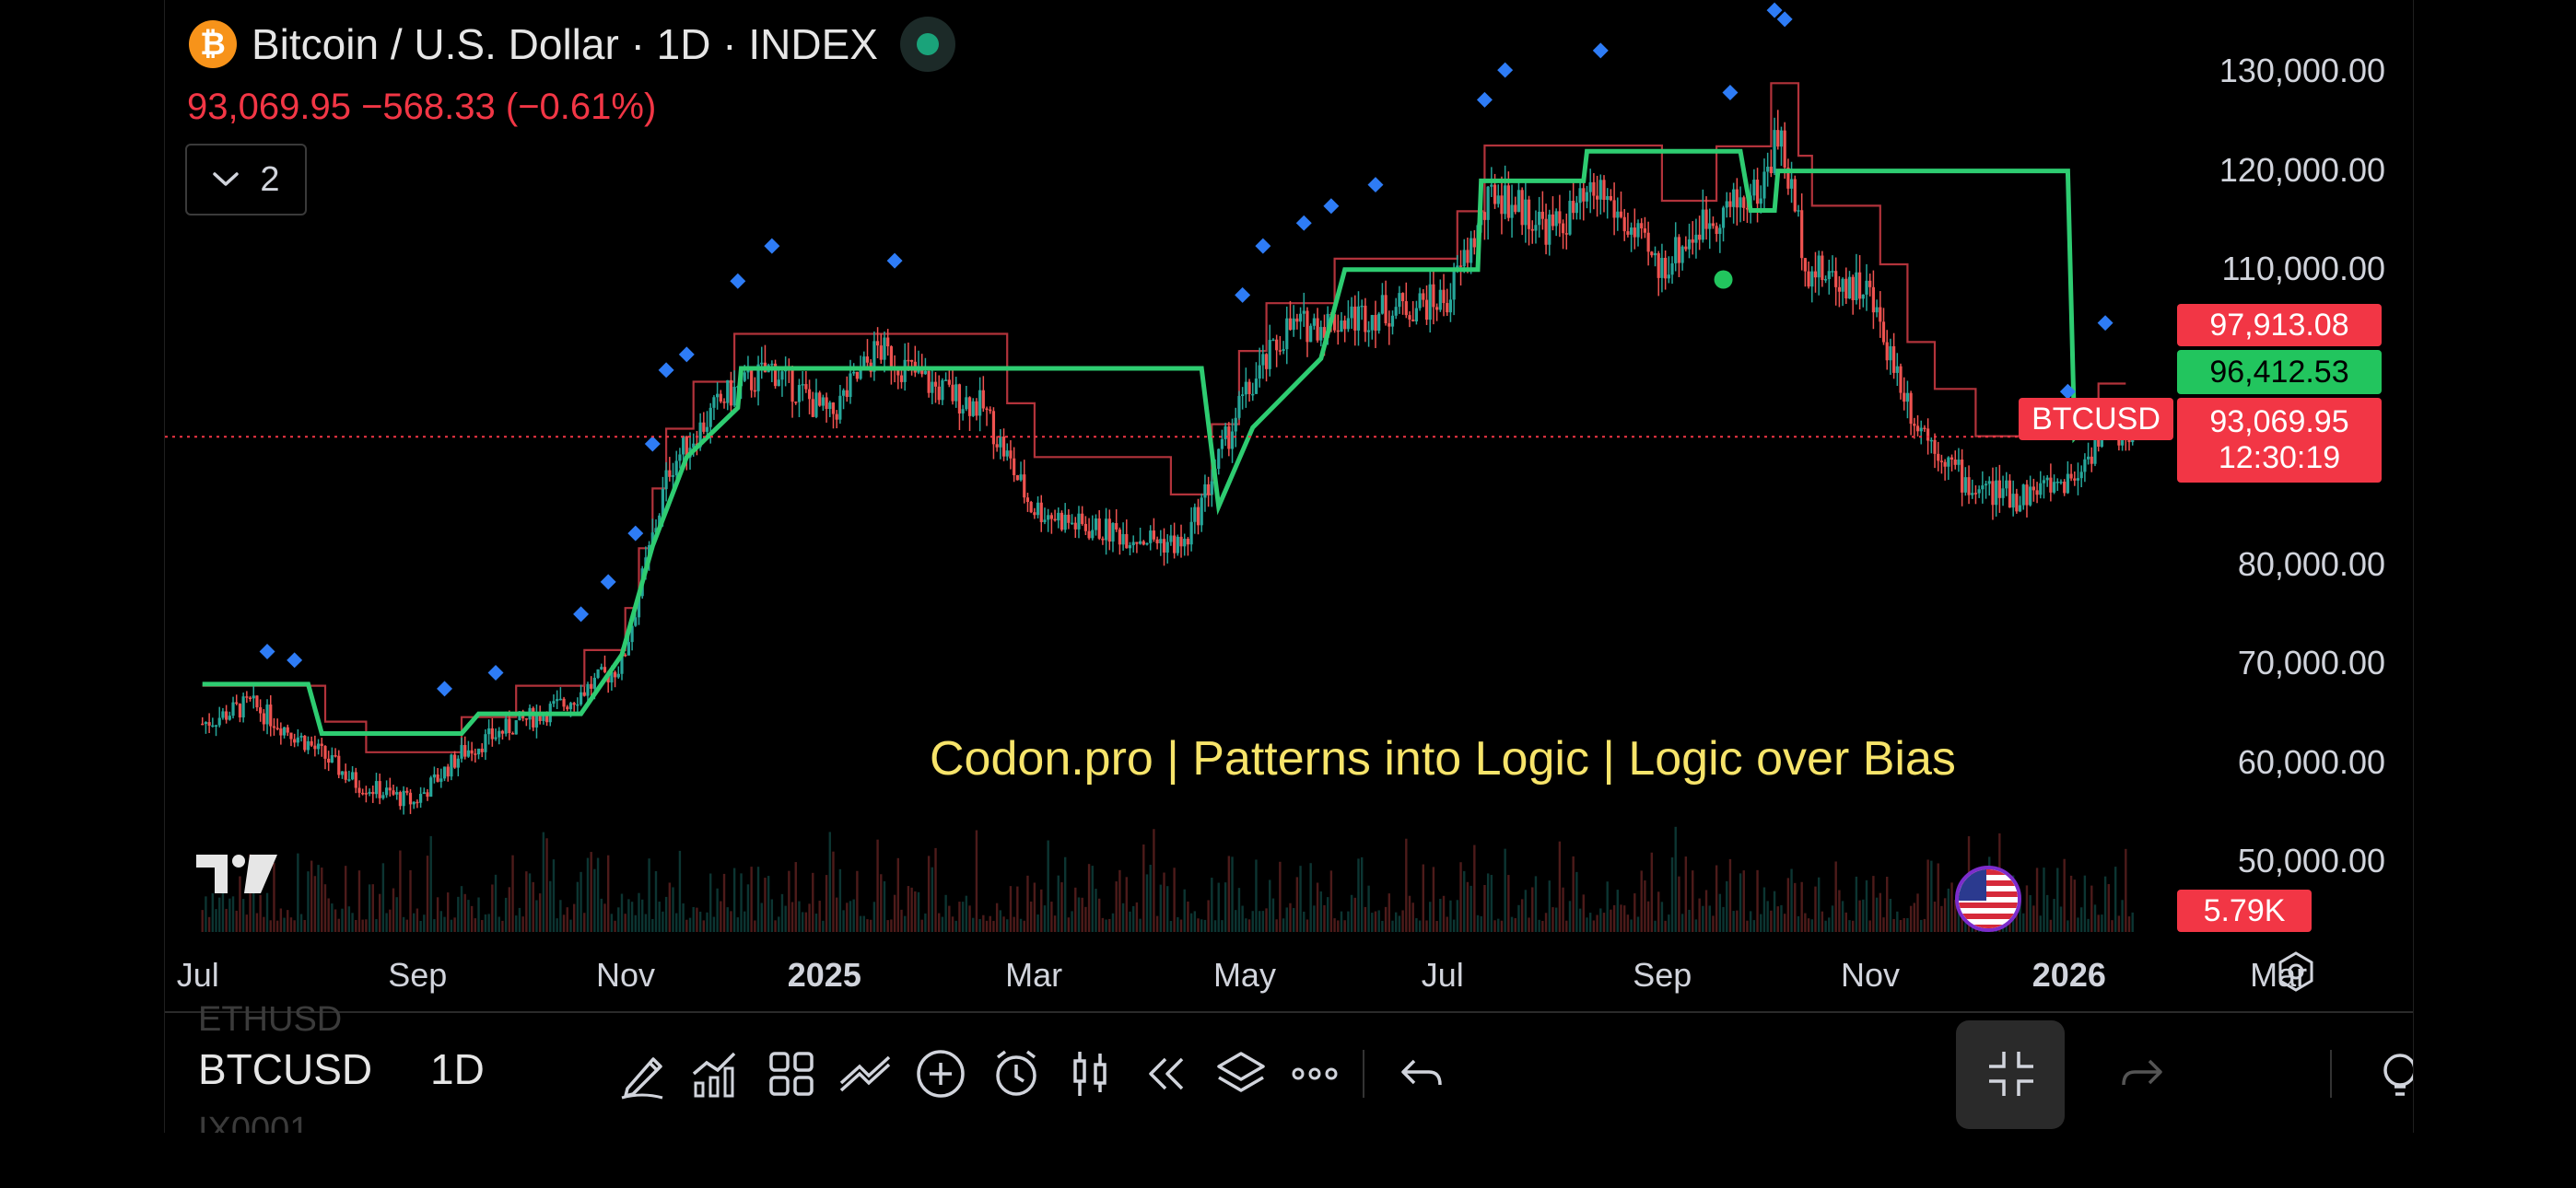 The image size is (2576, 1188). I want to click on add-icon, so click(940, 1073).